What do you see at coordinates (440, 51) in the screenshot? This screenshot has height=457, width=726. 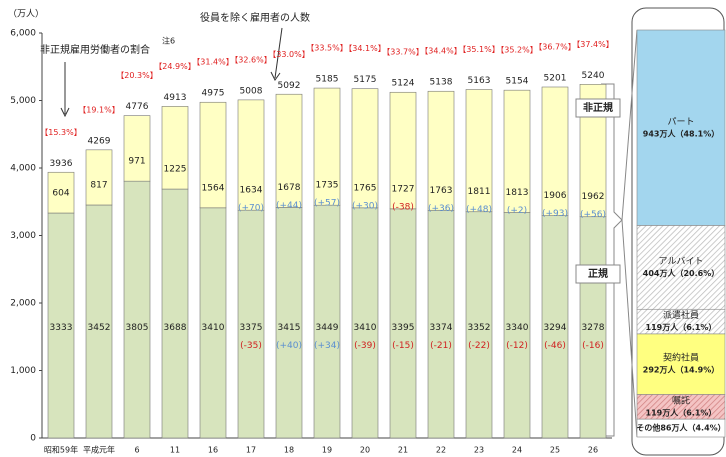 I see `ratio-label: 【34.4%】` at bounding box center [440, 51].